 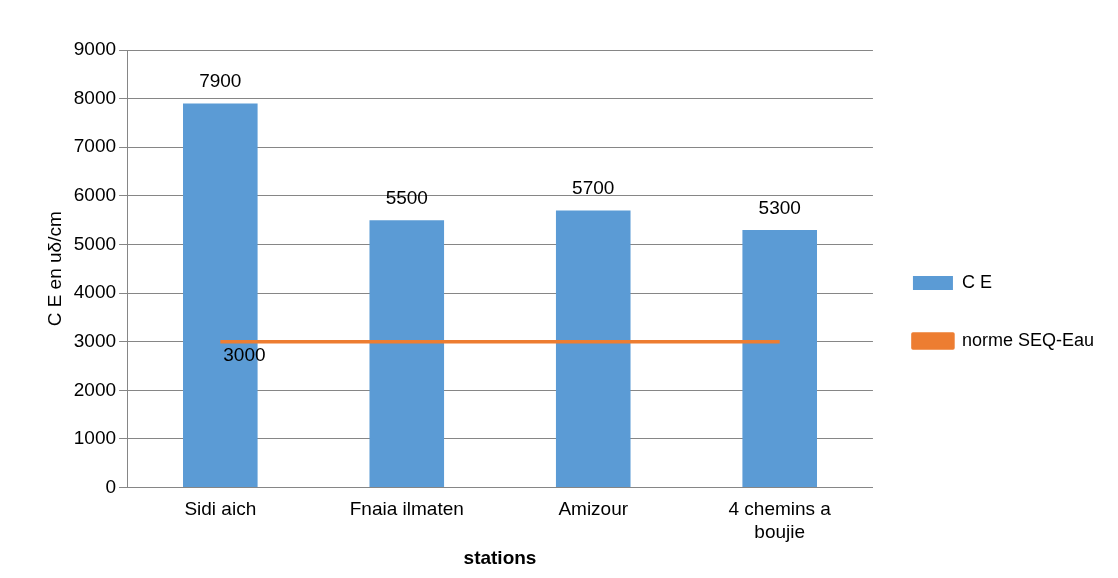 I want to click on legend-label: C E, so click(x=976, y=281).